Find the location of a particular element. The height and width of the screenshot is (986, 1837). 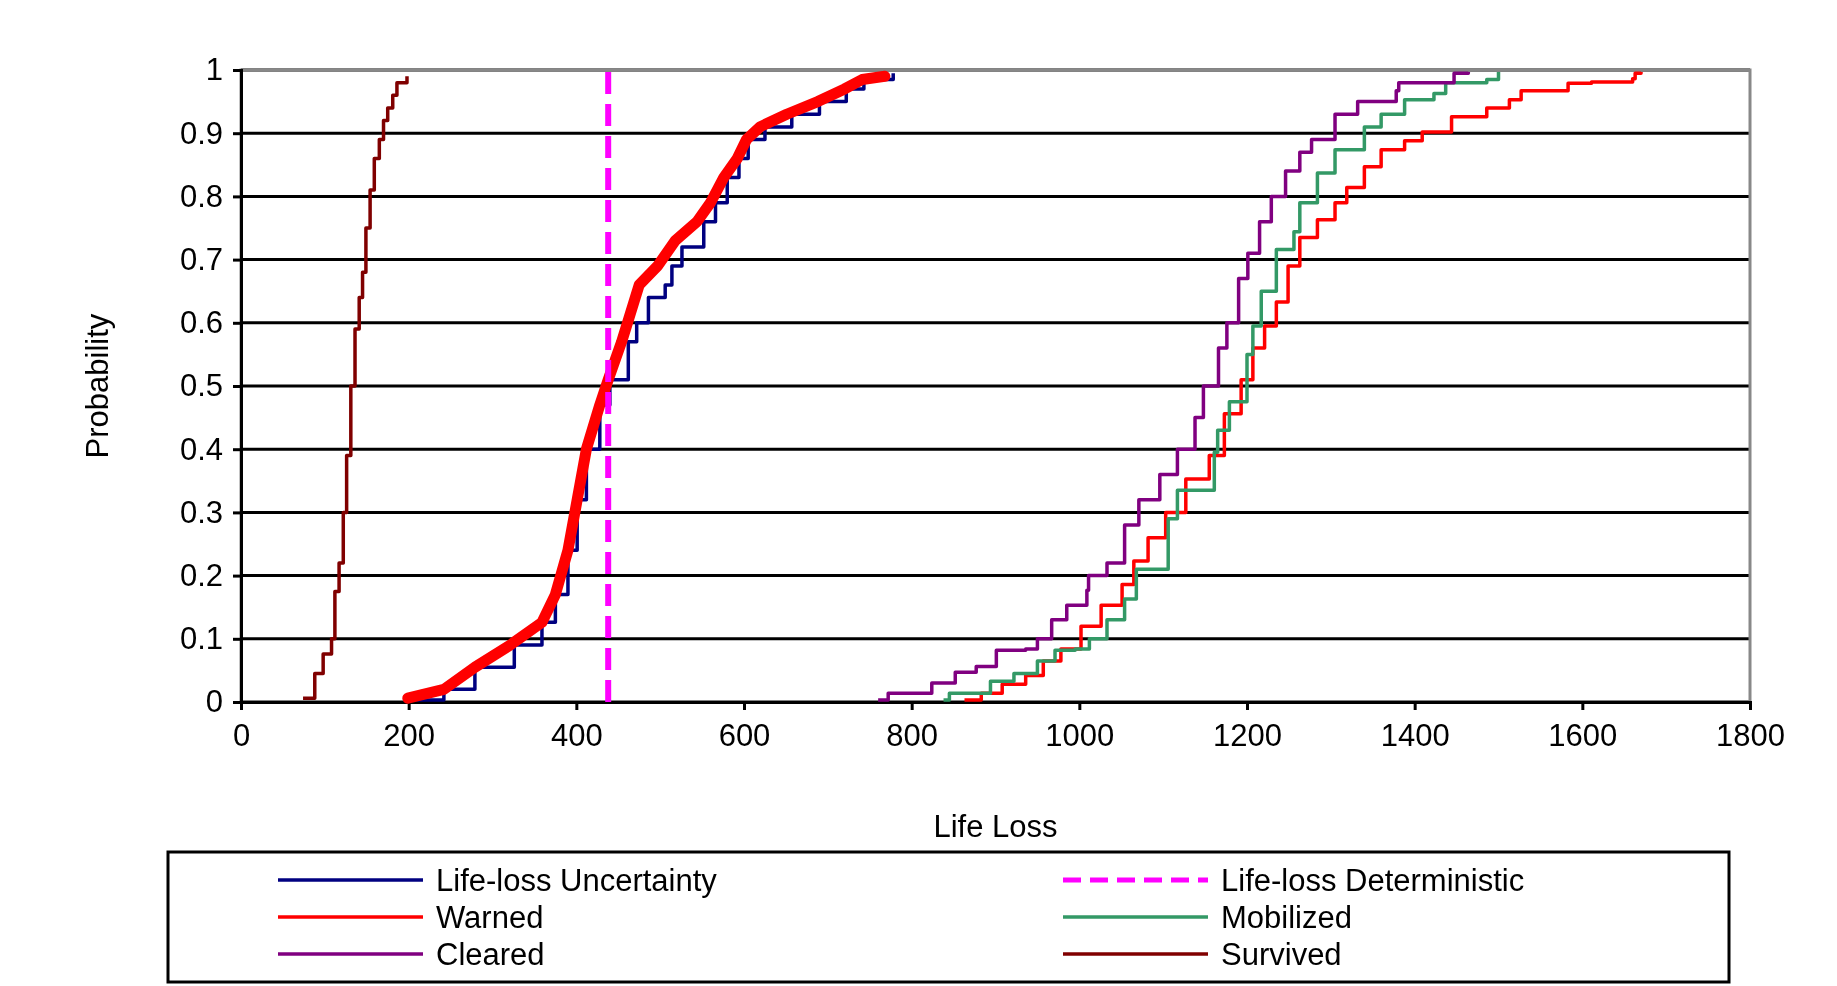

x-tick-label: 400 is located at coordinates (576, 736).